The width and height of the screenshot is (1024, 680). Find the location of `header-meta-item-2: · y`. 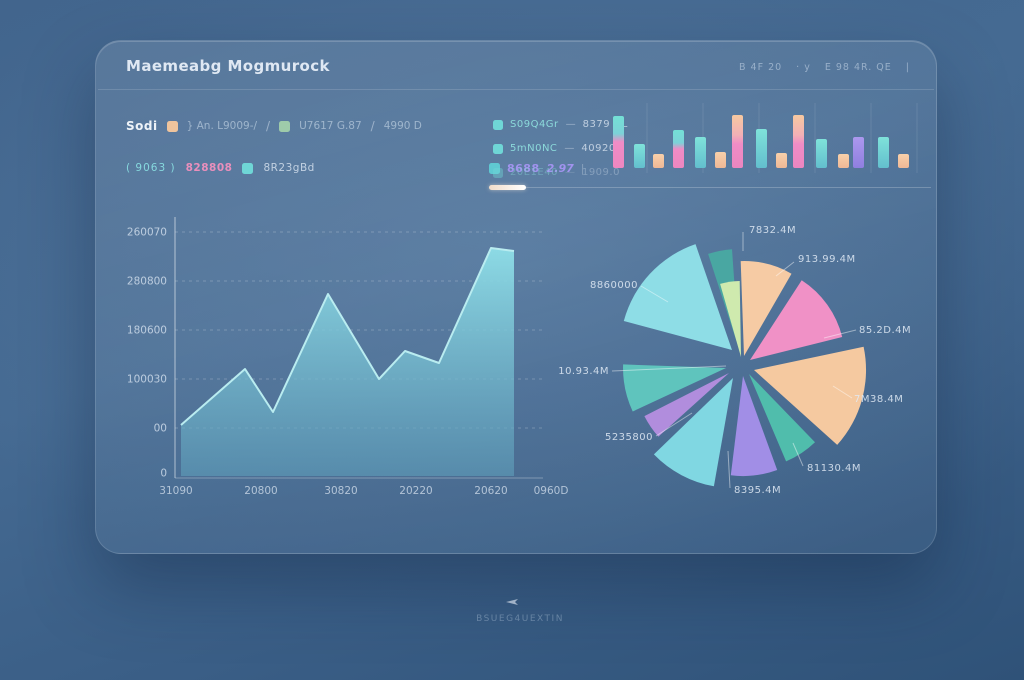

header-meta-item-2: · y is located at coordinates (803, 67).